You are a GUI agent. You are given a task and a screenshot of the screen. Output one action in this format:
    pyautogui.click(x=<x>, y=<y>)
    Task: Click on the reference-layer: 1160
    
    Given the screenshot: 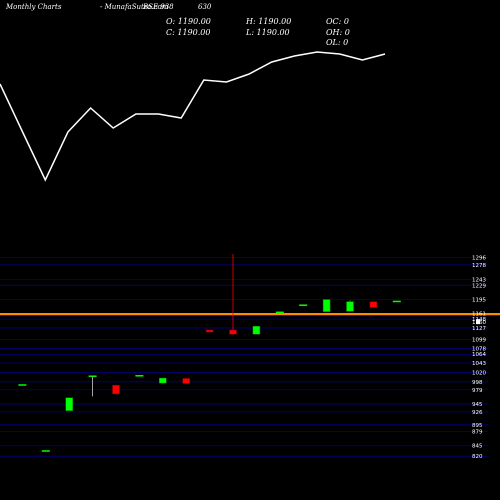 What is the action you would take?
    pyautogui.click(x=250, y=319)
    